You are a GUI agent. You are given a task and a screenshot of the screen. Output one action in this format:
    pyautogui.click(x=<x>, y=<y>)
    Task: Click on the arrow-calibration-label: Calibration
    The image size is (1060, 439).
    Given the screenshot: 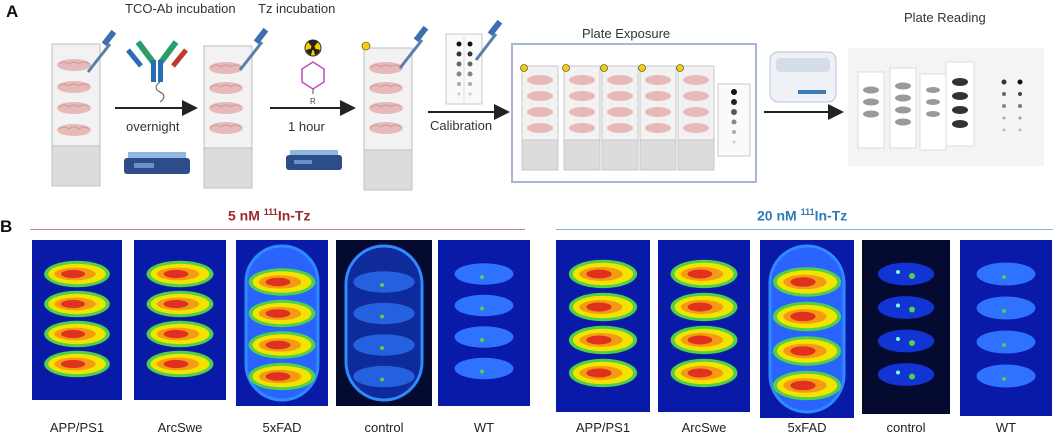 What is the action you would take?
    pyautogui.click(x=461, y=125)
    